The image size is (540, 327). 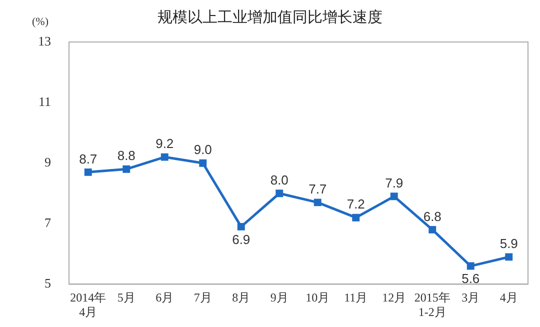 What do you see at coordinates (165, 144) in the screenshot?
I see `data-label: 9.2` at bounding box center [165, 144].